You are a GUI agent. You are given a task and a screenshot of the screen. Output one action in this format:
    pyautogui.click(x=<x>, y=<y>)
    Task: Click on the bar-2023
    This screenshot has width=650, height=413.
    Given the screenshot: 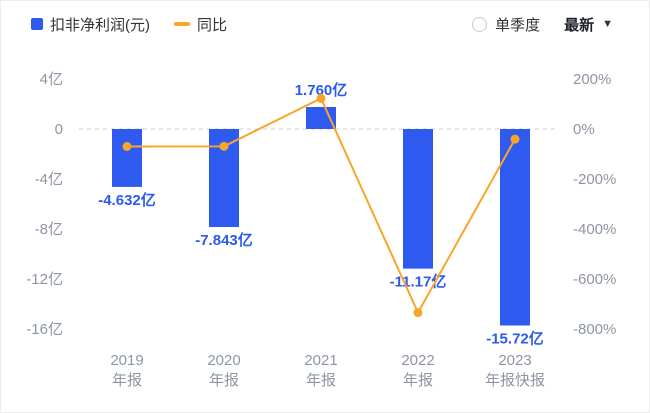 What is the action you would take?
    pyautogui.click(x=515, y=227)
    